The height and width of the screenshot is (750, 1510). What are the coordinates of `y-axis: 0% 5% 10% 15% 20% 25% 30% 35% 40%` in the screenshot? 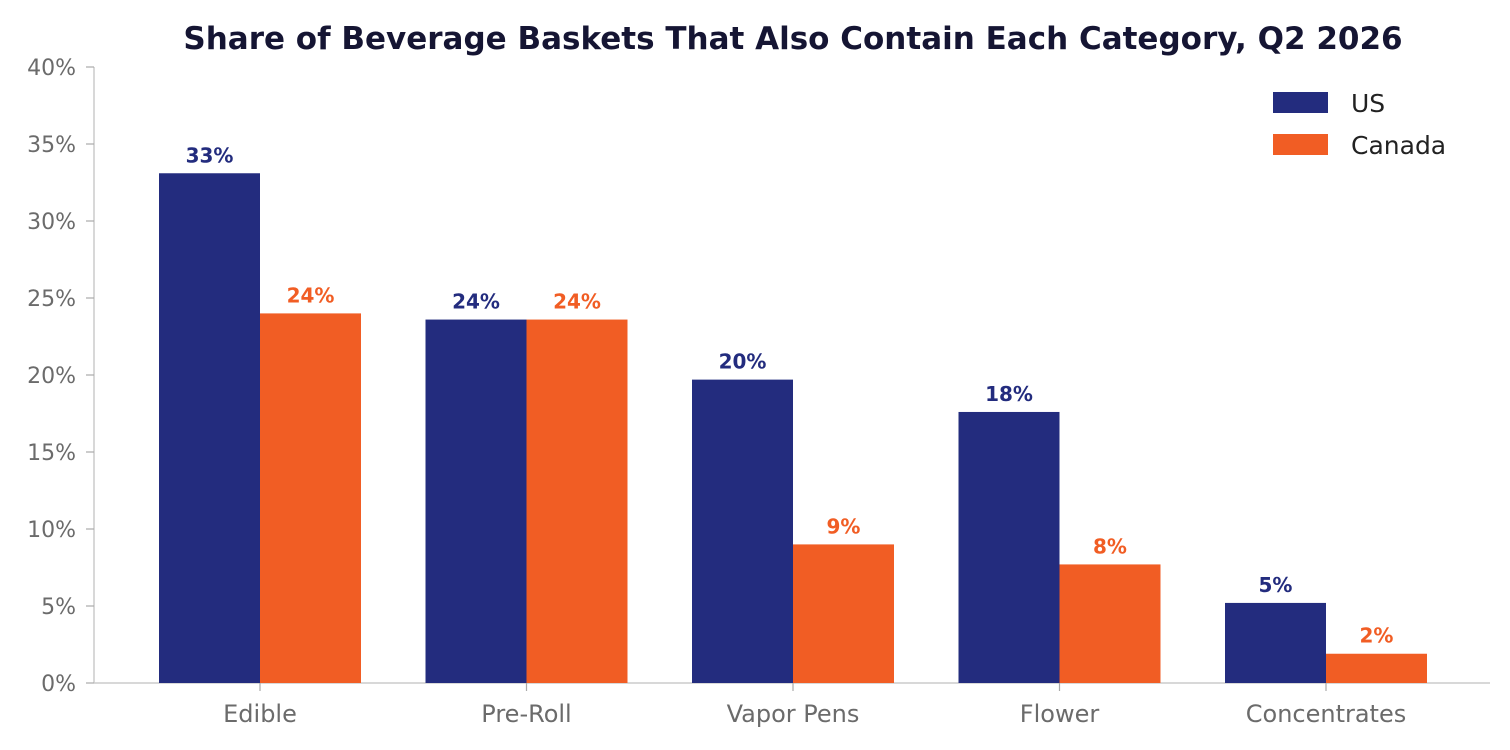 It's located at (61, 376).